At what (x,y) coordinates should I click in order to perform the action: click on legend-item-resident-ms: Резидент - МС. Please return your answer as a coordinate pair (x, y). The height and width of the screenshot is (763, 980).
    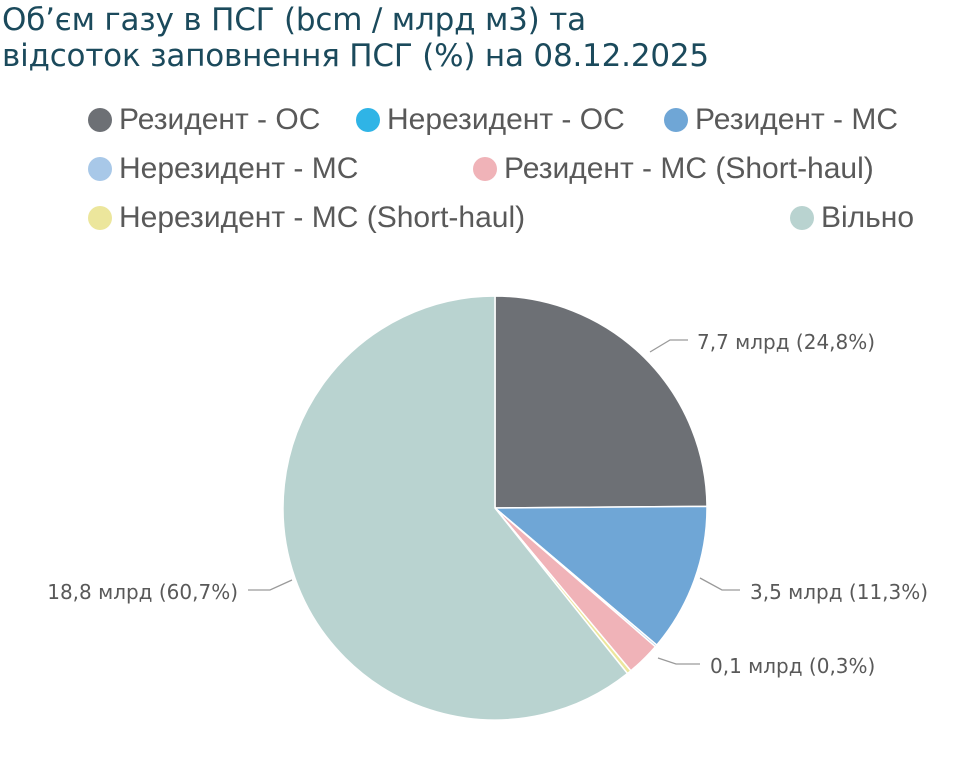
    Looking at the image, I should click on (781, 120).